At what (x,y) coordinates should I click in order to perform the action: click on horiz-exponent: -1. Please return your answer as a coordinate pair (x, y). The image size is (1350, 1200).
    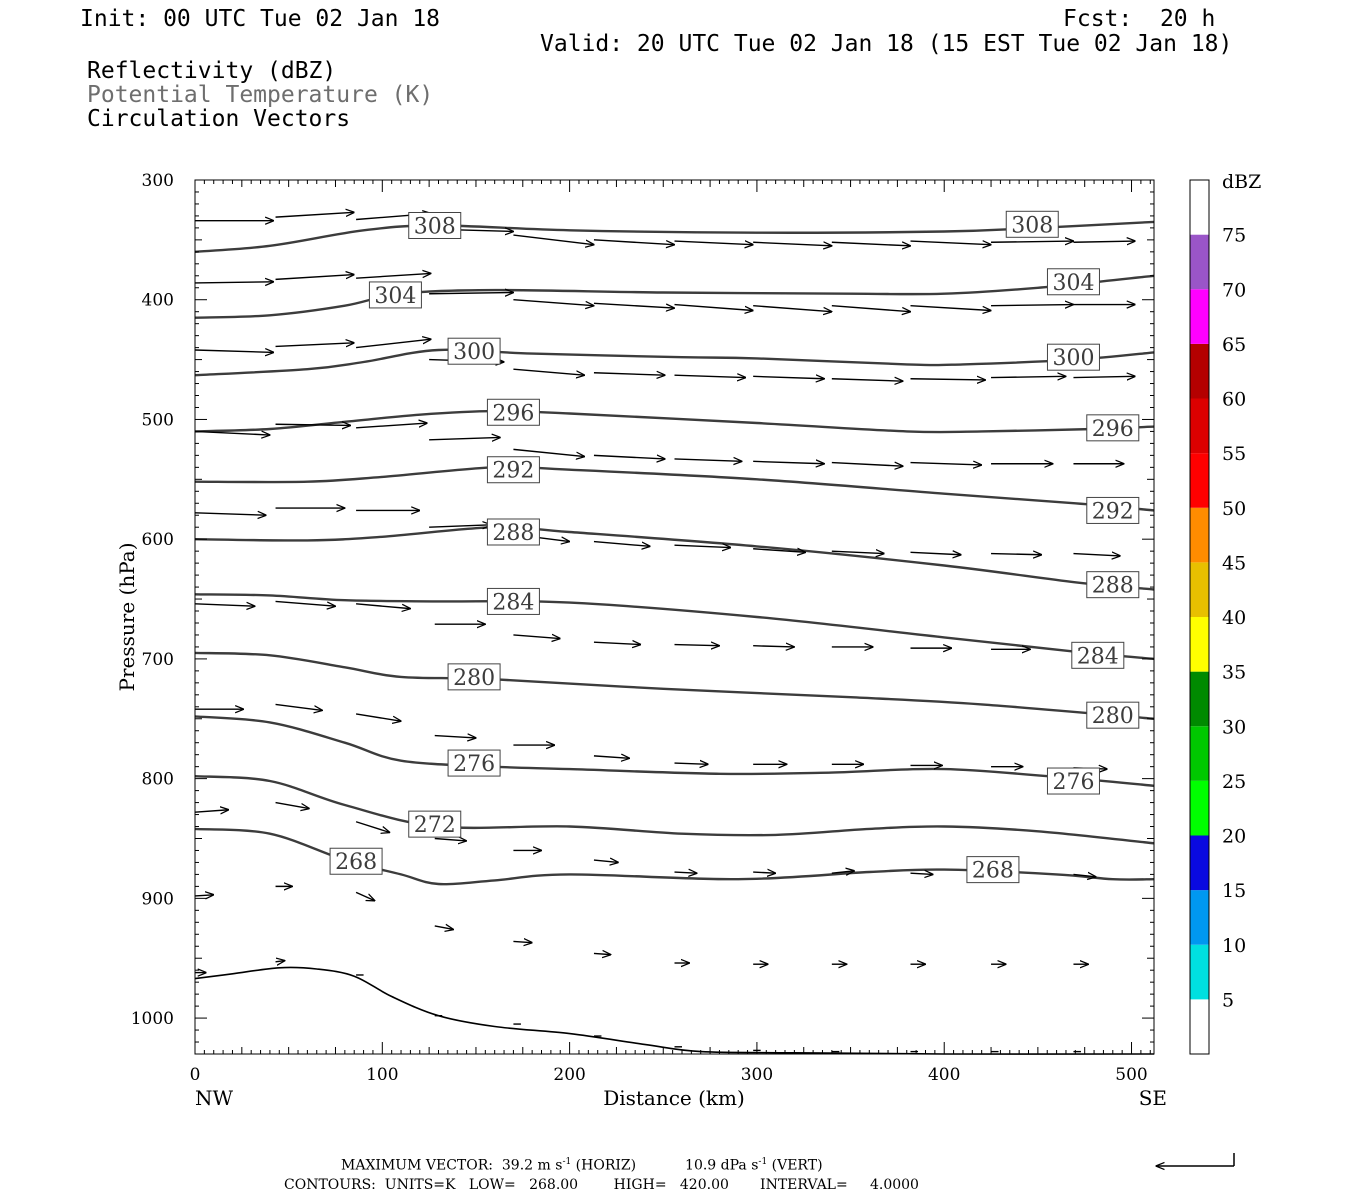
    Looking at the image, I should click on (567, 1162).